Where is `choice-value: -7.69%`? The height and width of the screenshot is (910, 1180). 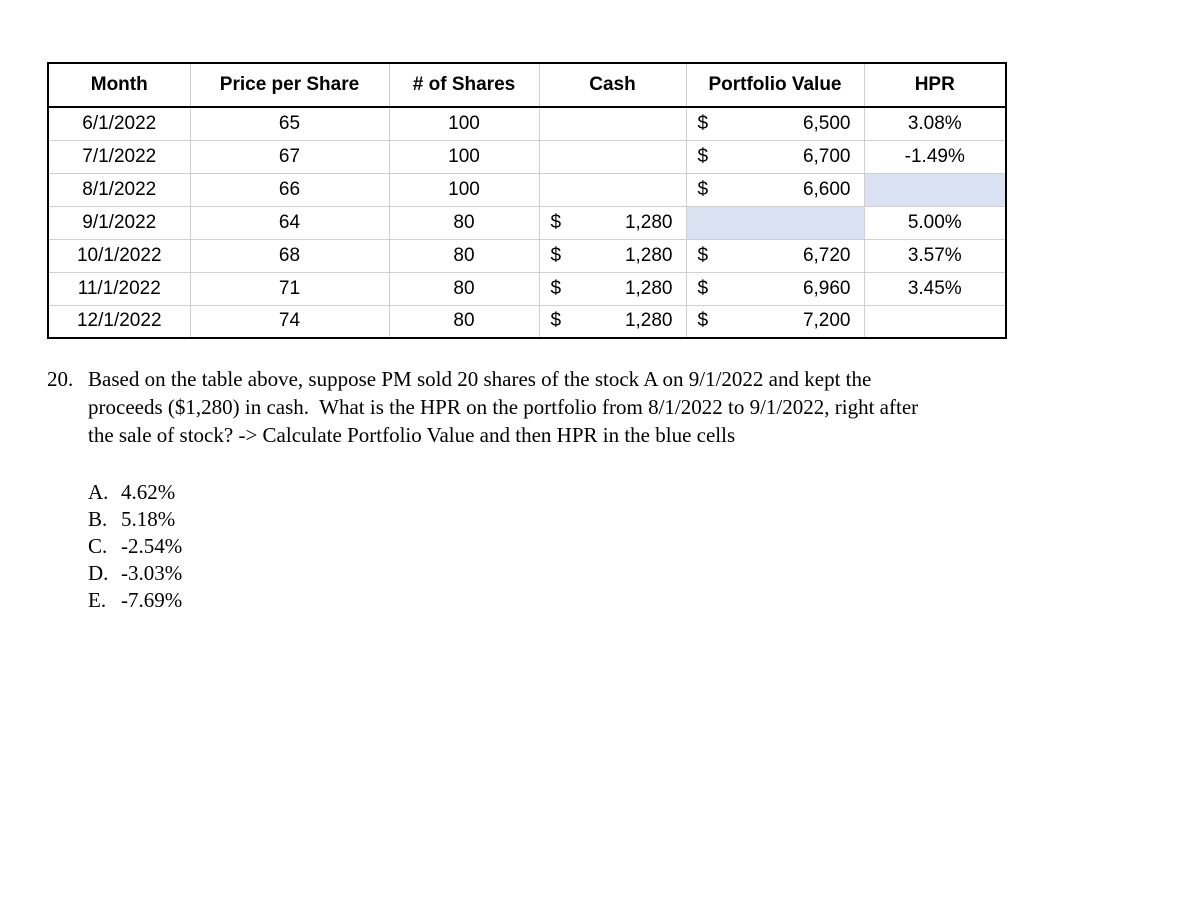 choice-value: -7.69% is located at coordinates (152, 600).